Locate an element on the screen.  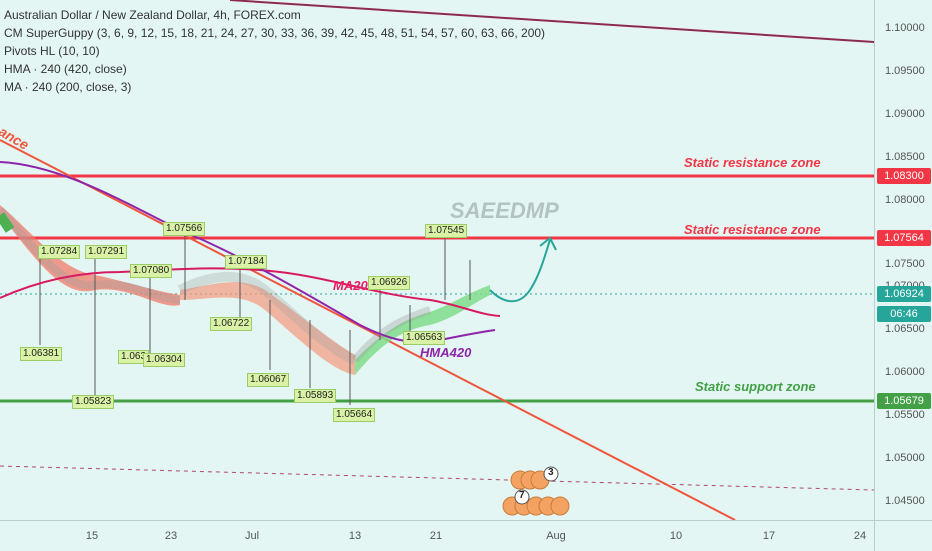
projection-path is located at coordinates (520, 271).